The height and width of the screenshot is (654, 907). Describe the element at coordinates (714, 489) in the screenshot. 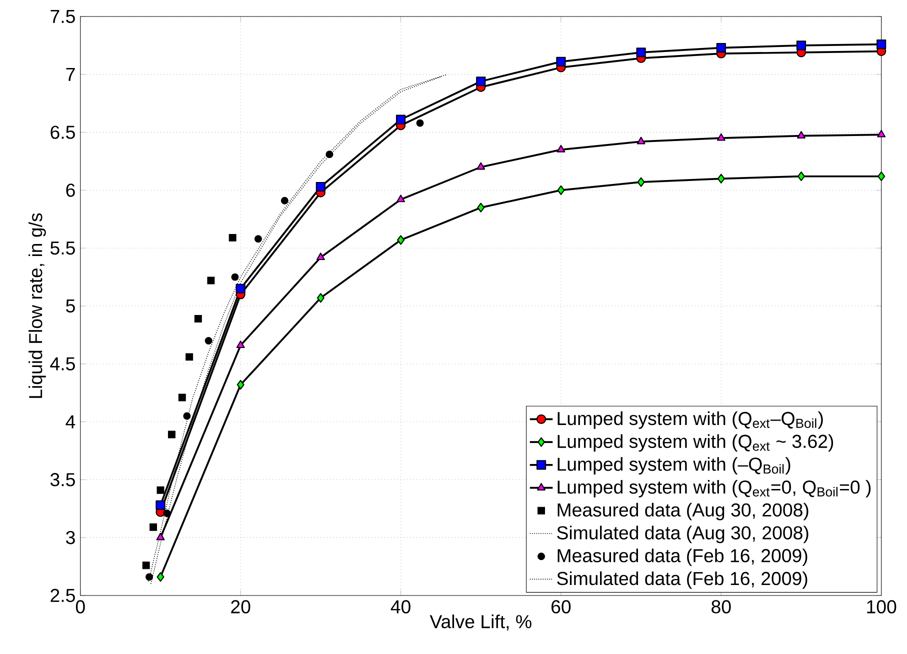

I see `legend-label: Lumped system with (Q$_{ext}$=0, Q$_{Boil}$=0 )` at that location.